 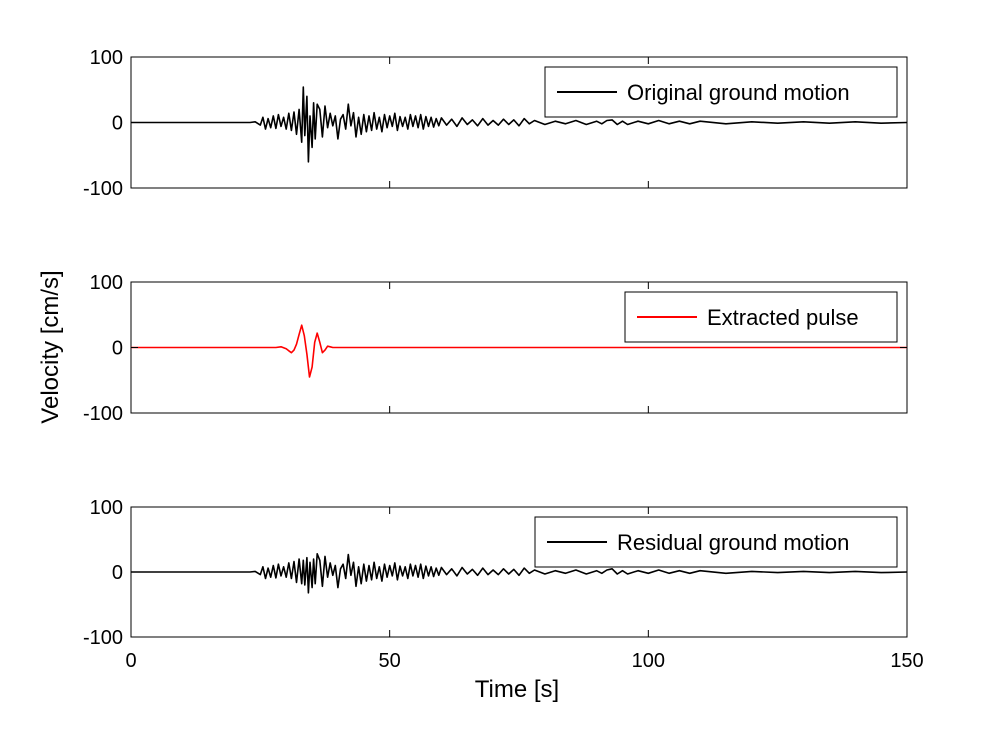 I want to click on y-tick-label-bottom: 0, so click(x=117, y=573).